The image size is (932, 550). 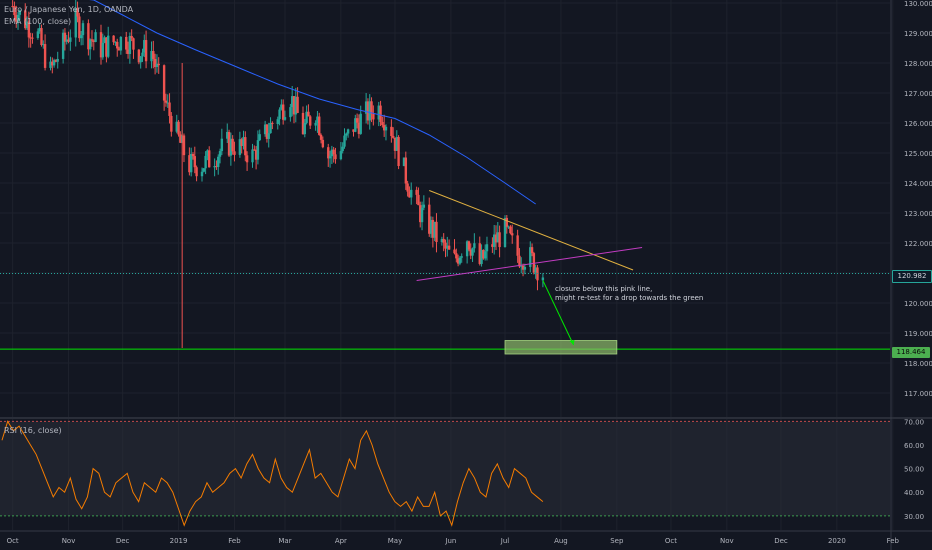 What do you see at coordinates (33, 430) in the screenshot?
I see `rsi-legend: RSI (16, close)` at bounding box center [33, 430].